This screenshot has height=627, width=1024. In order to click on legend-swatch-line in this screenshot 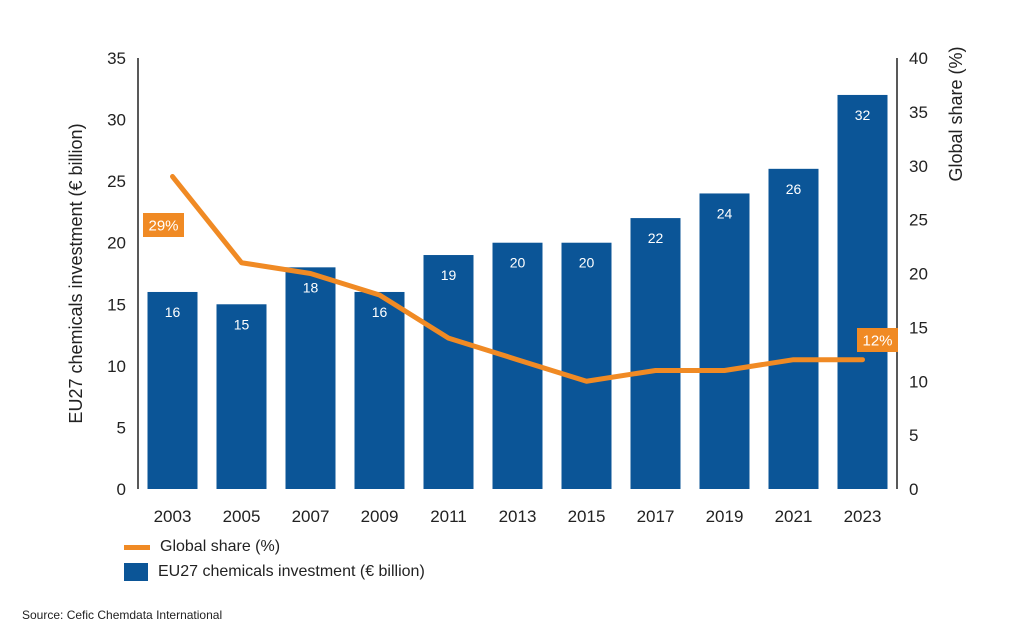, I will do `click(137, 547)`.